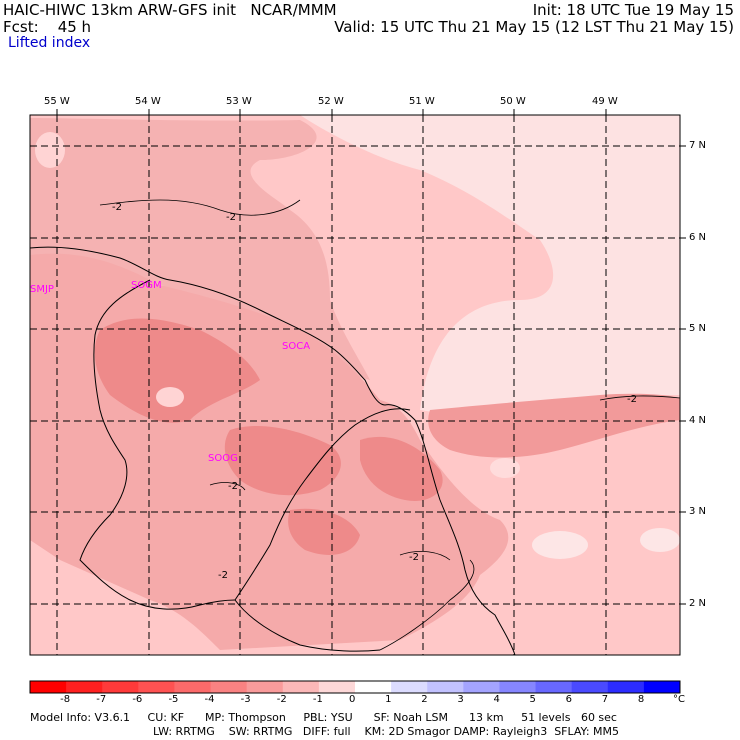 Image resolution: width=740 pixels, height=740 pixels. Describe the element at coordinates (57, 101) in the screenshot. I see `lon-label-55w: 55 W` at that location.